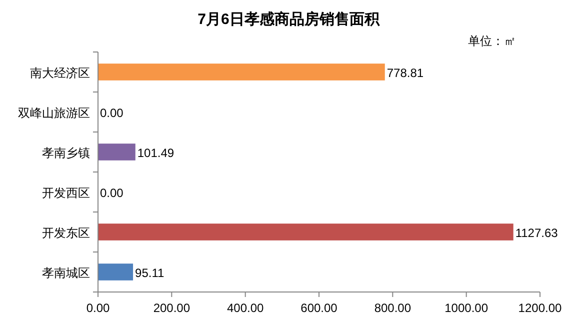 The height and width of the screenshot is (325, 577). I want to click on data-label: 101.49, so click(155, 153).